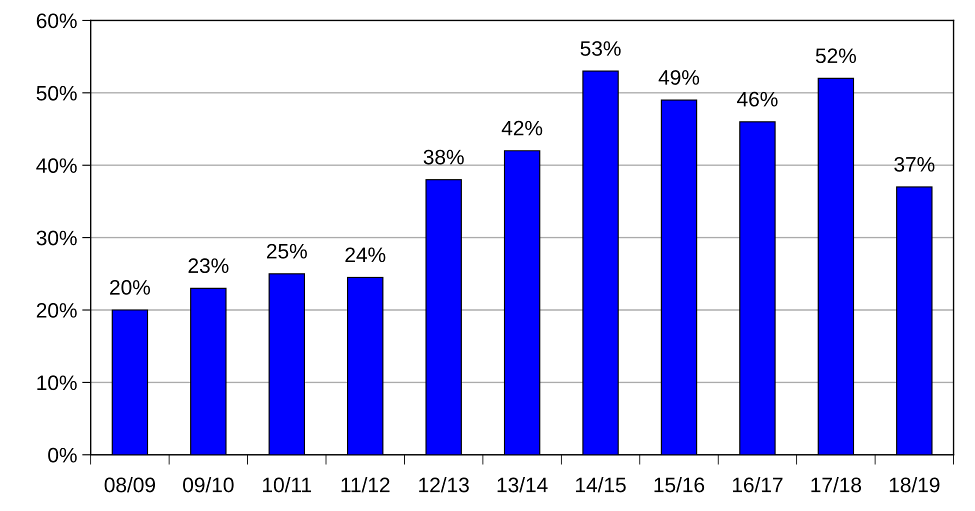  I want to click on y-tick-label: 50%, so click(56, 93).